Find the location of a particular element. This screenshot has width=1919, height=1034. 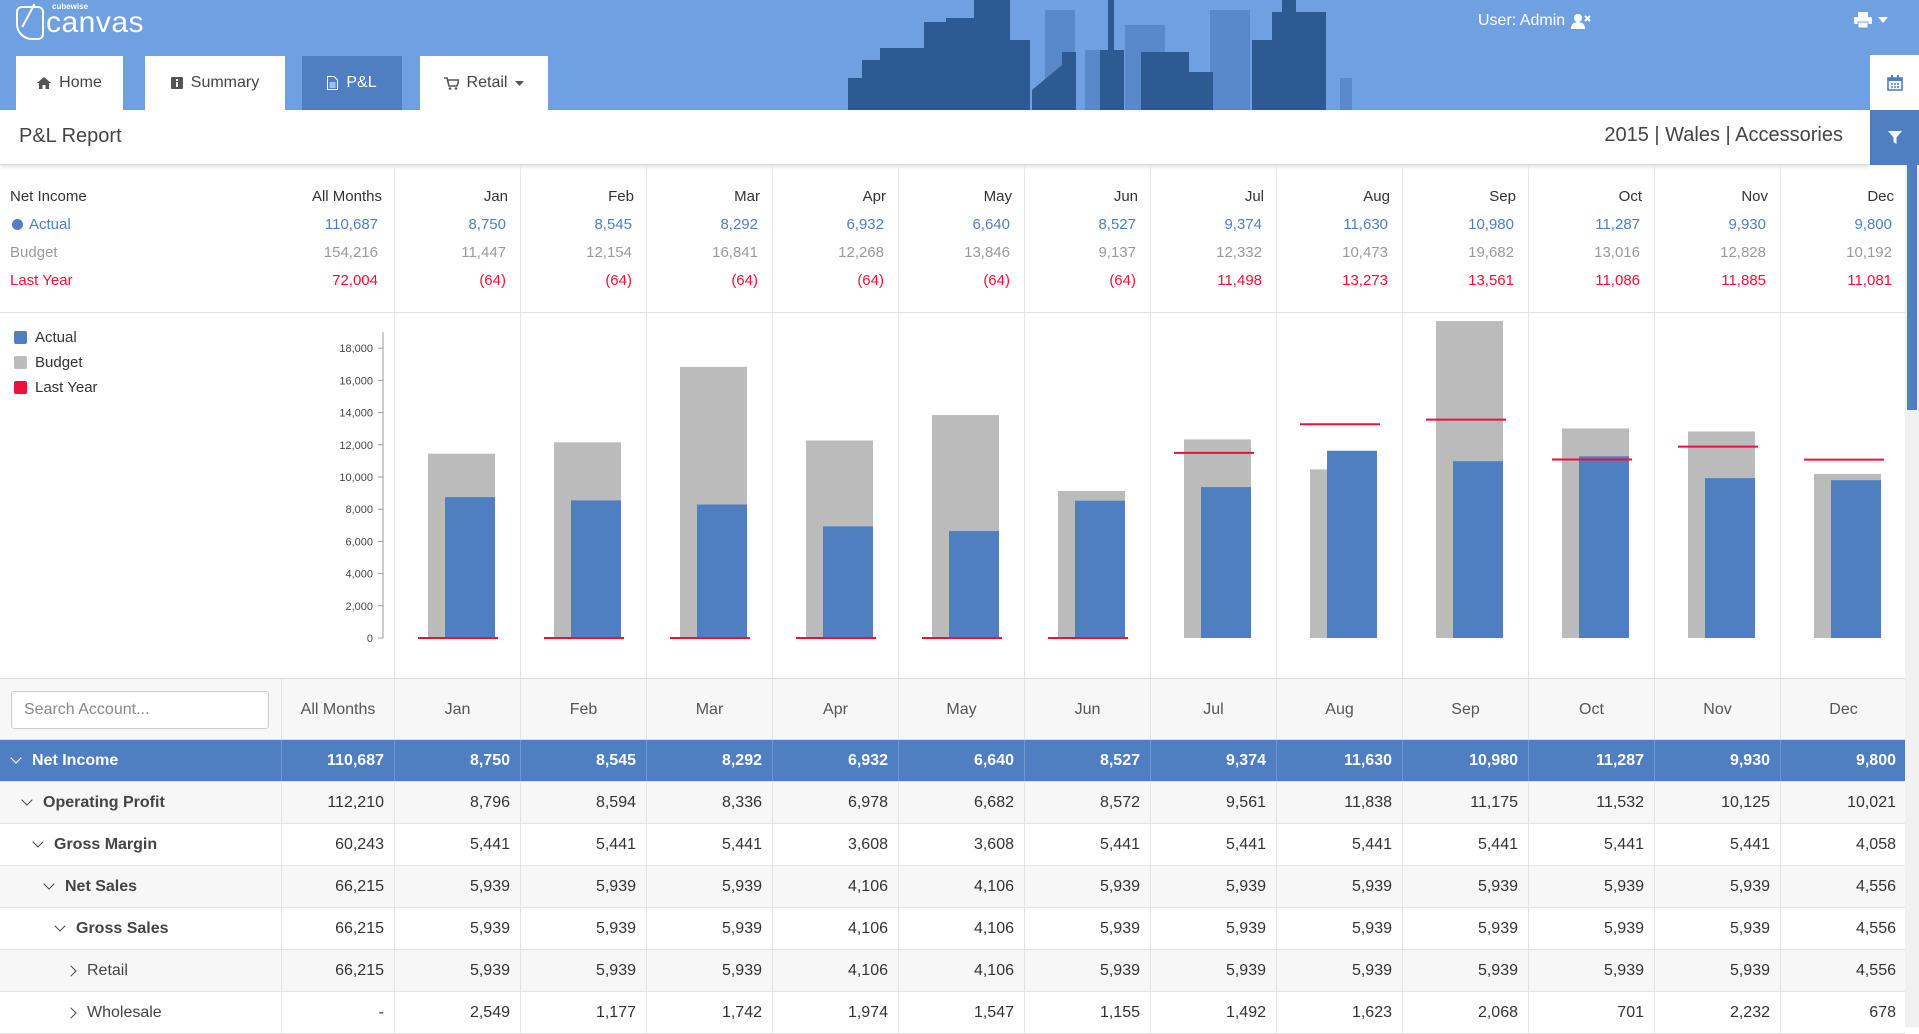

grid-month-cell: 10,021 is located at coordinates (1843, 802).